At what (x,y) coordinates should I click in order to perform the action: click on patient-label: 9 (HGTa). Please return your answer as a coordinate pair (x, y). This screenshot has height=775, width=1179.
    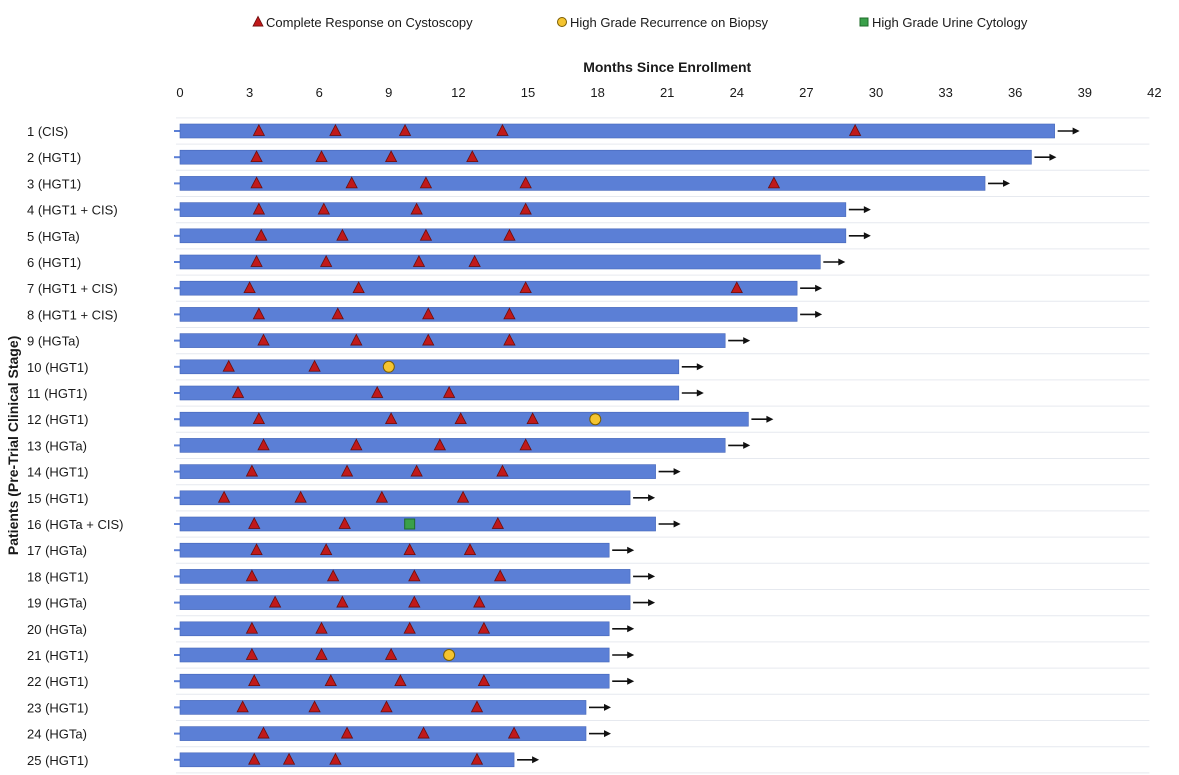
    Looking at the image, I should click on (53, 341).